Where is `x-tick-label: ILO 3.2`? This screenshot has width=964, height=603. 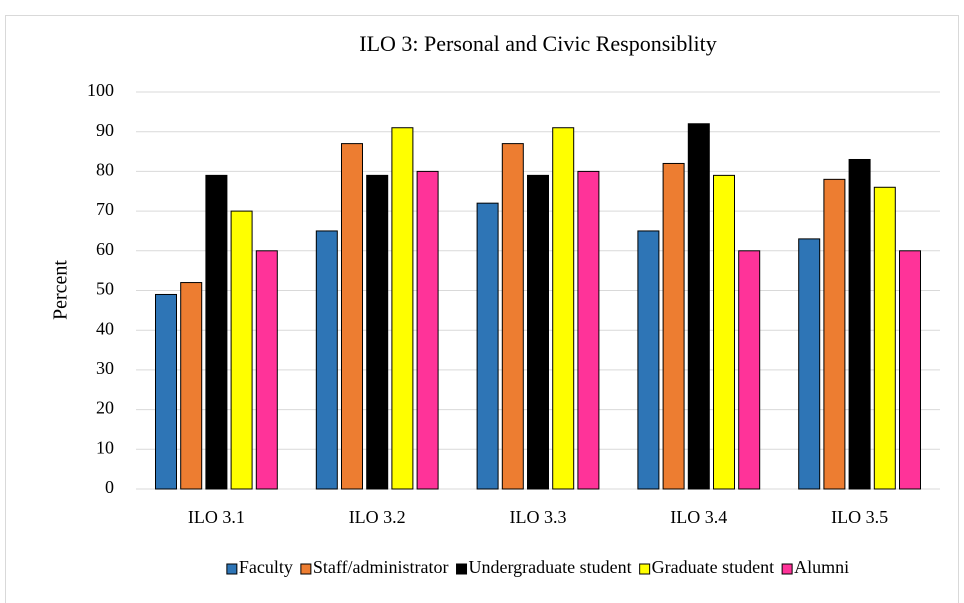 x-tick-label: ILO 3.2 is located at coordinates (377, 517).